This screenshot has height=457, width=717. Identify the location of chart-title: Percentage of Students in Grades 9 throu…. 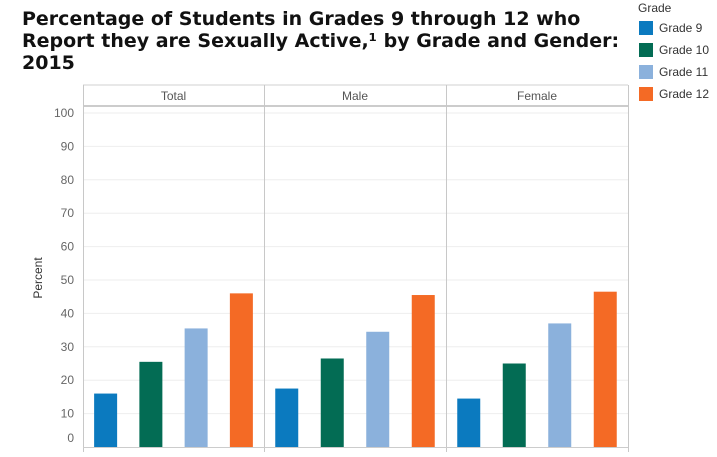
(321, 41).